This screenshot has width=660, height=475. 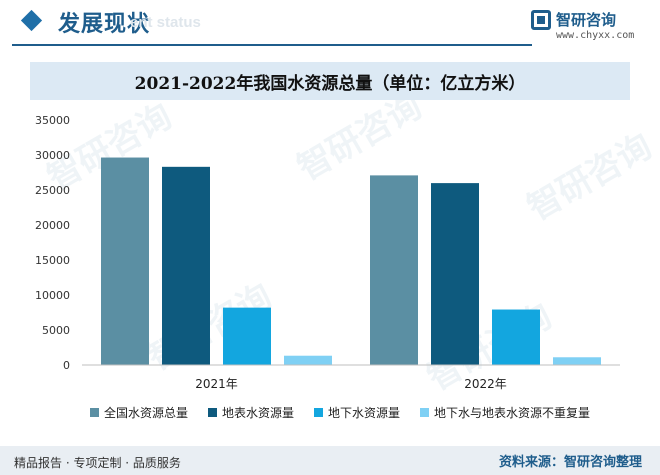 What do you see at coordinates (586, 20) in the screenshot?
I see `brand-name: 智研咨询` at bounding box center [586, 20].